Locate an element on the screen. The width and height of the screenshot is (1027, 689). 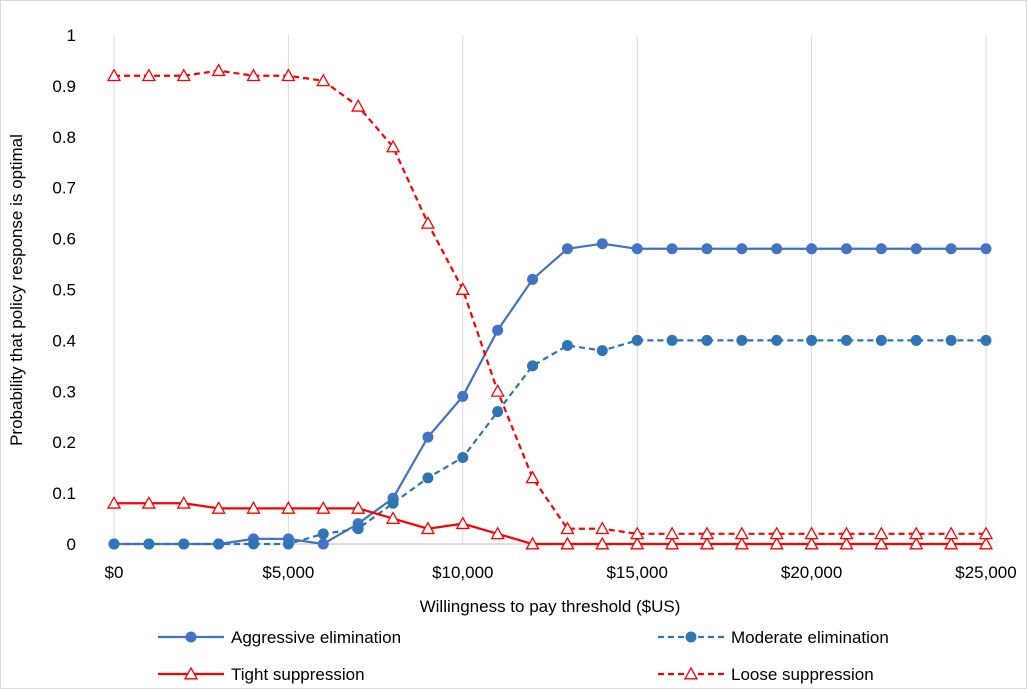
y-tick-label: 0.5 is located at coordinates (64, 290).